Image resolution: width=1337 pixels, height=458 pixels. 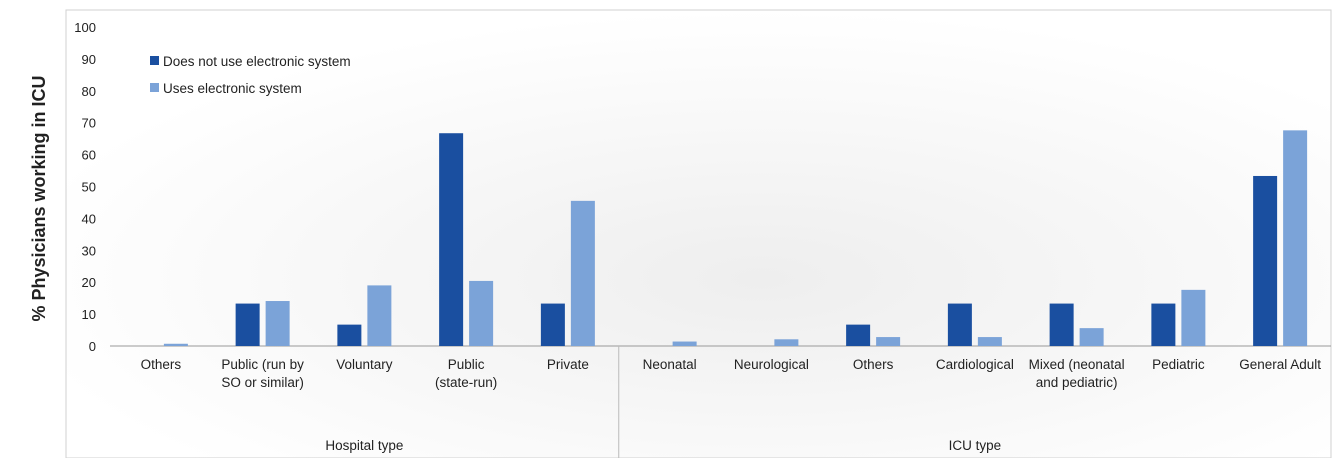 What do you see at coordinates (364, 364) in the screenshot?
I see `x-tick-label: Voluntary` at bounding box center [364, 364].